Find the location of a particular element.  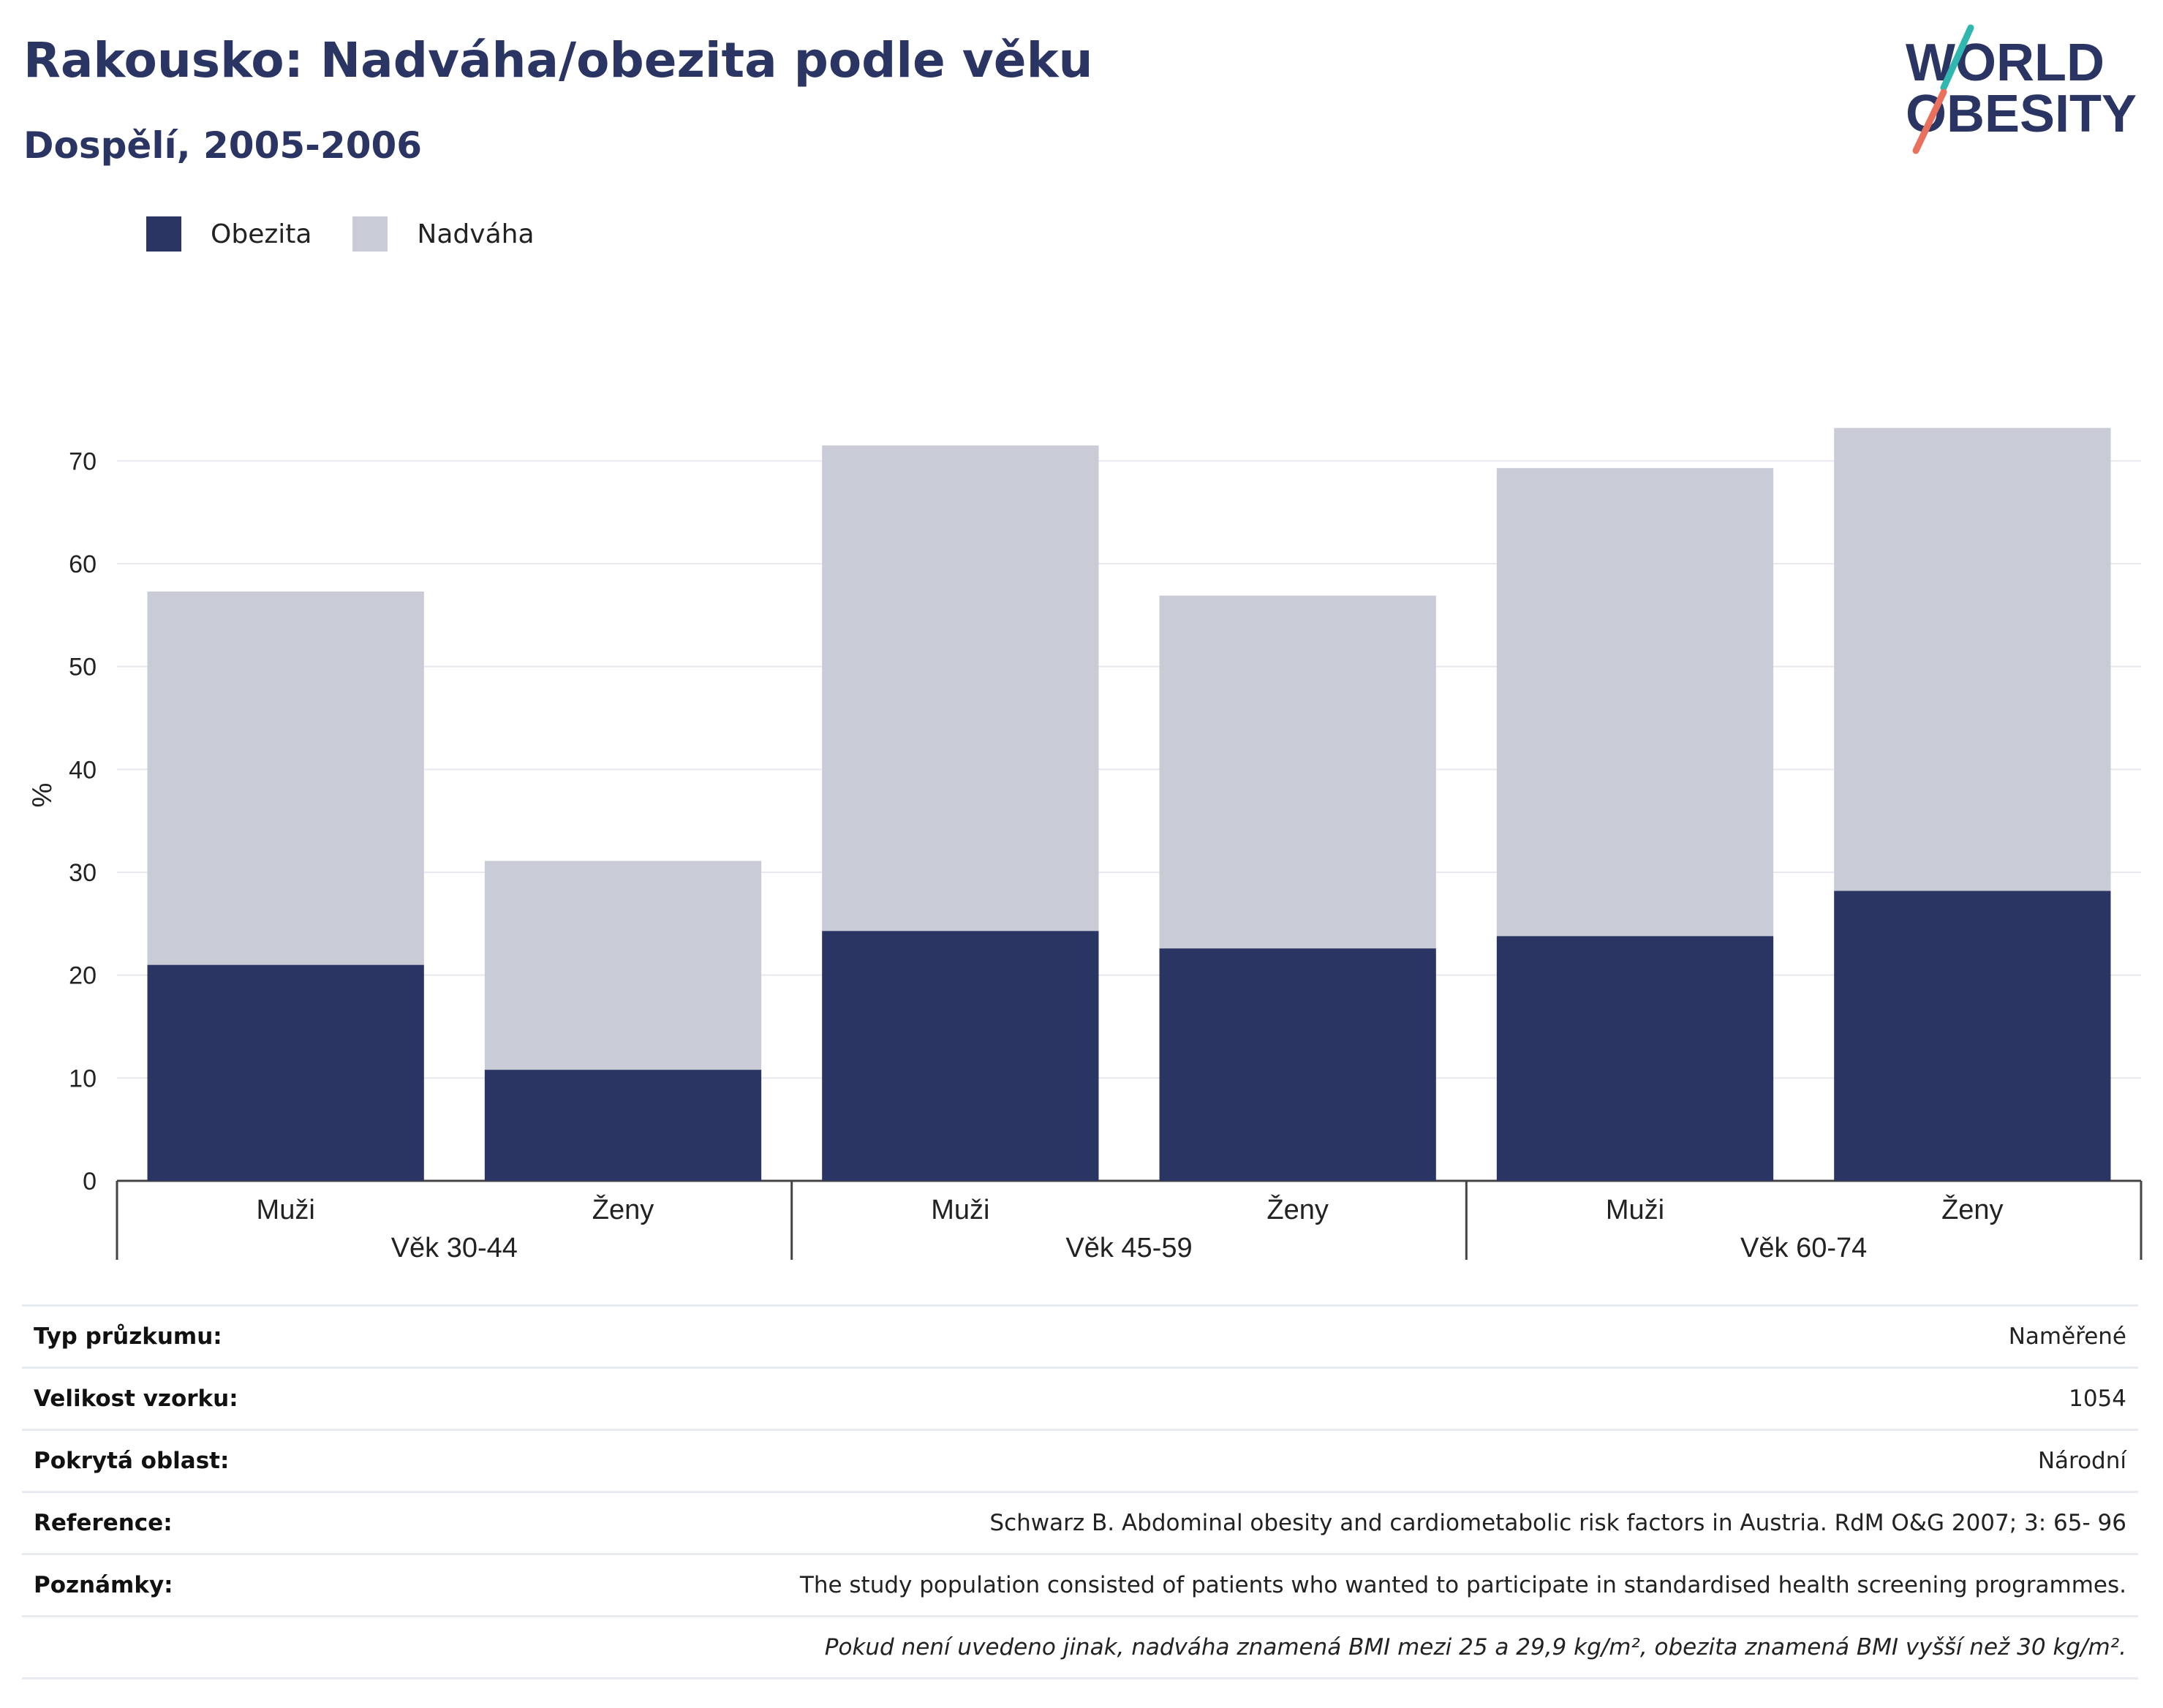

chart-subtitle: Dospělí, 2005-2006 is located at coordinates (223, 145).